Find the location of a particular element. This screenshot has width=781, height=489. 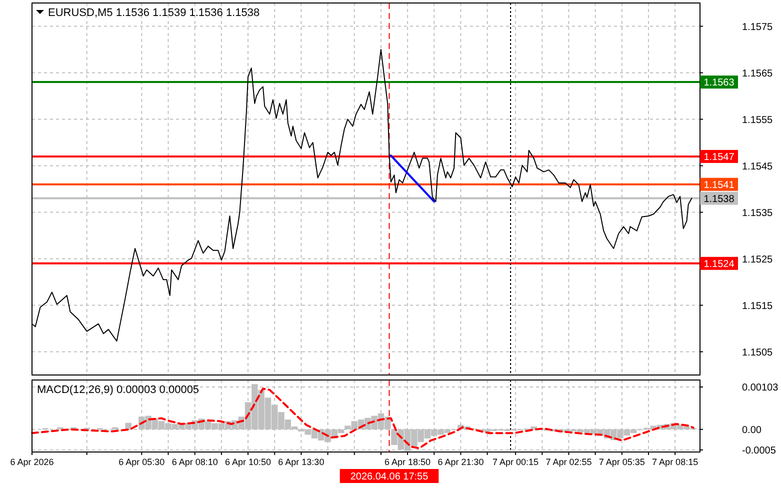

y-tick-label: 1.1575 is located at coordinates (758, 27).